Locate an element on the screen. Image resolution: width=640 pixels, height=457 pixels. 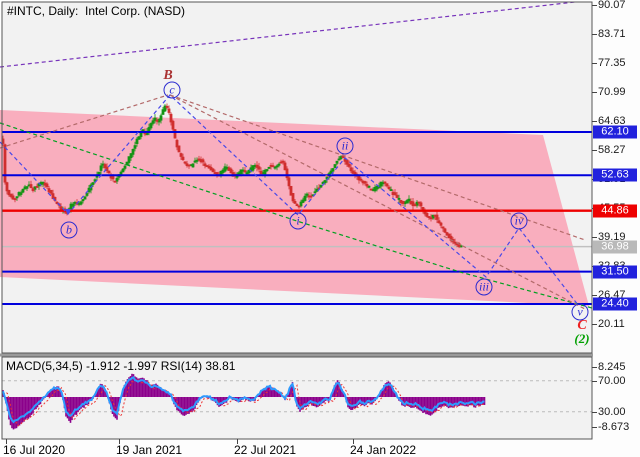
price-tick-label: 90.07 is located at coordinates (612, 5).